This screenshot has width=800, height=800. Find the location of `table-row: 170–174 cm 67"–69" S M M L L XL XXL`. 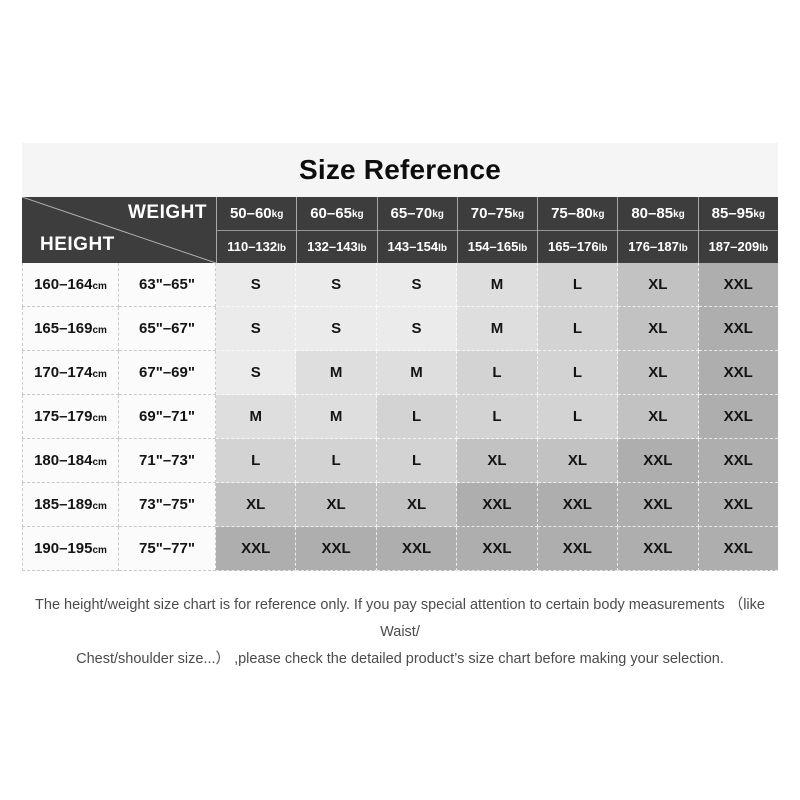

table-row: 170–174 cm 67"–69" S M M L L XL XXL is located at coordinates (400, 373).